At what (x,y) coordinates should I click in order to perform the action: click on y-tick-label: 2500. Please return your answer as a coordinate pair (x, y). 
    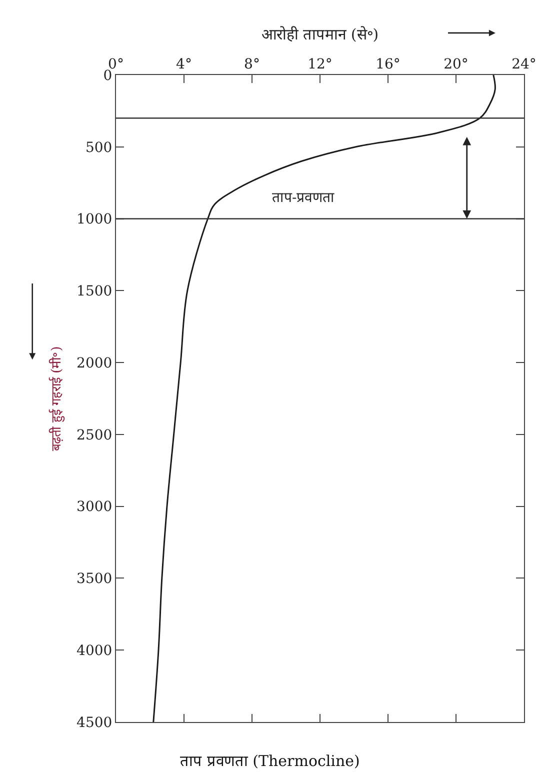
    Looking at the image, I should click on (94, 435).